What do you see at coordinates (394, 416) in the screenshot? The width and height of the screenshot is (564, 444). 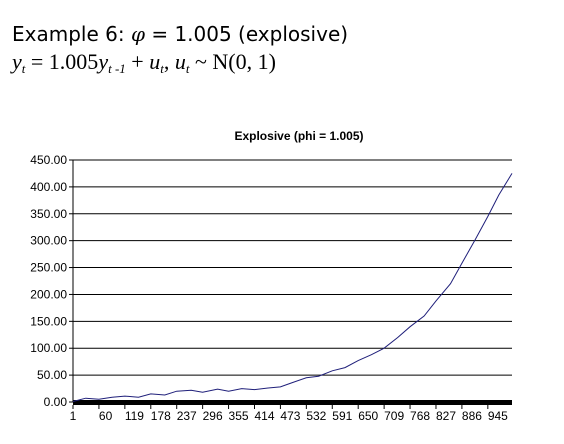 I see `x-tick-label: 709` at bounding box center [394, 416].